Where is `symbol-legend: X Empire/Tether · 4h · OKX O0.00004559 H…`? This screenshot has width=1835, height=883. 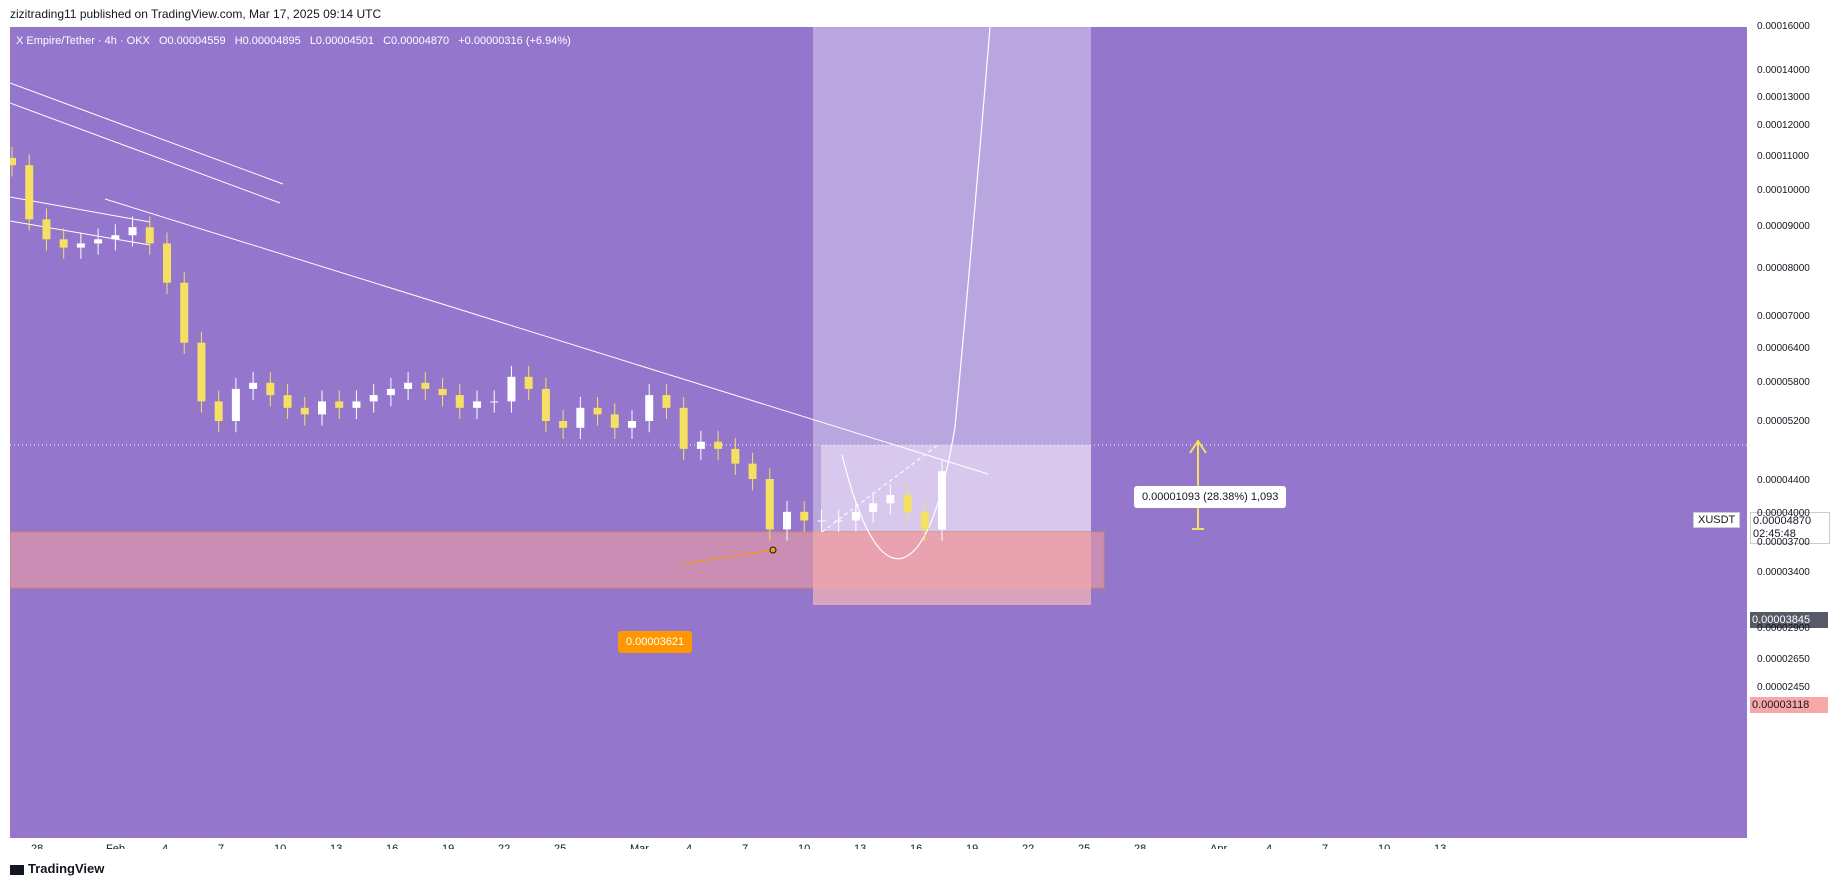 symbol-legend: X Empire/Tether · 4h · OKX O0.00004559 H… is located at coordinates (296, 41).